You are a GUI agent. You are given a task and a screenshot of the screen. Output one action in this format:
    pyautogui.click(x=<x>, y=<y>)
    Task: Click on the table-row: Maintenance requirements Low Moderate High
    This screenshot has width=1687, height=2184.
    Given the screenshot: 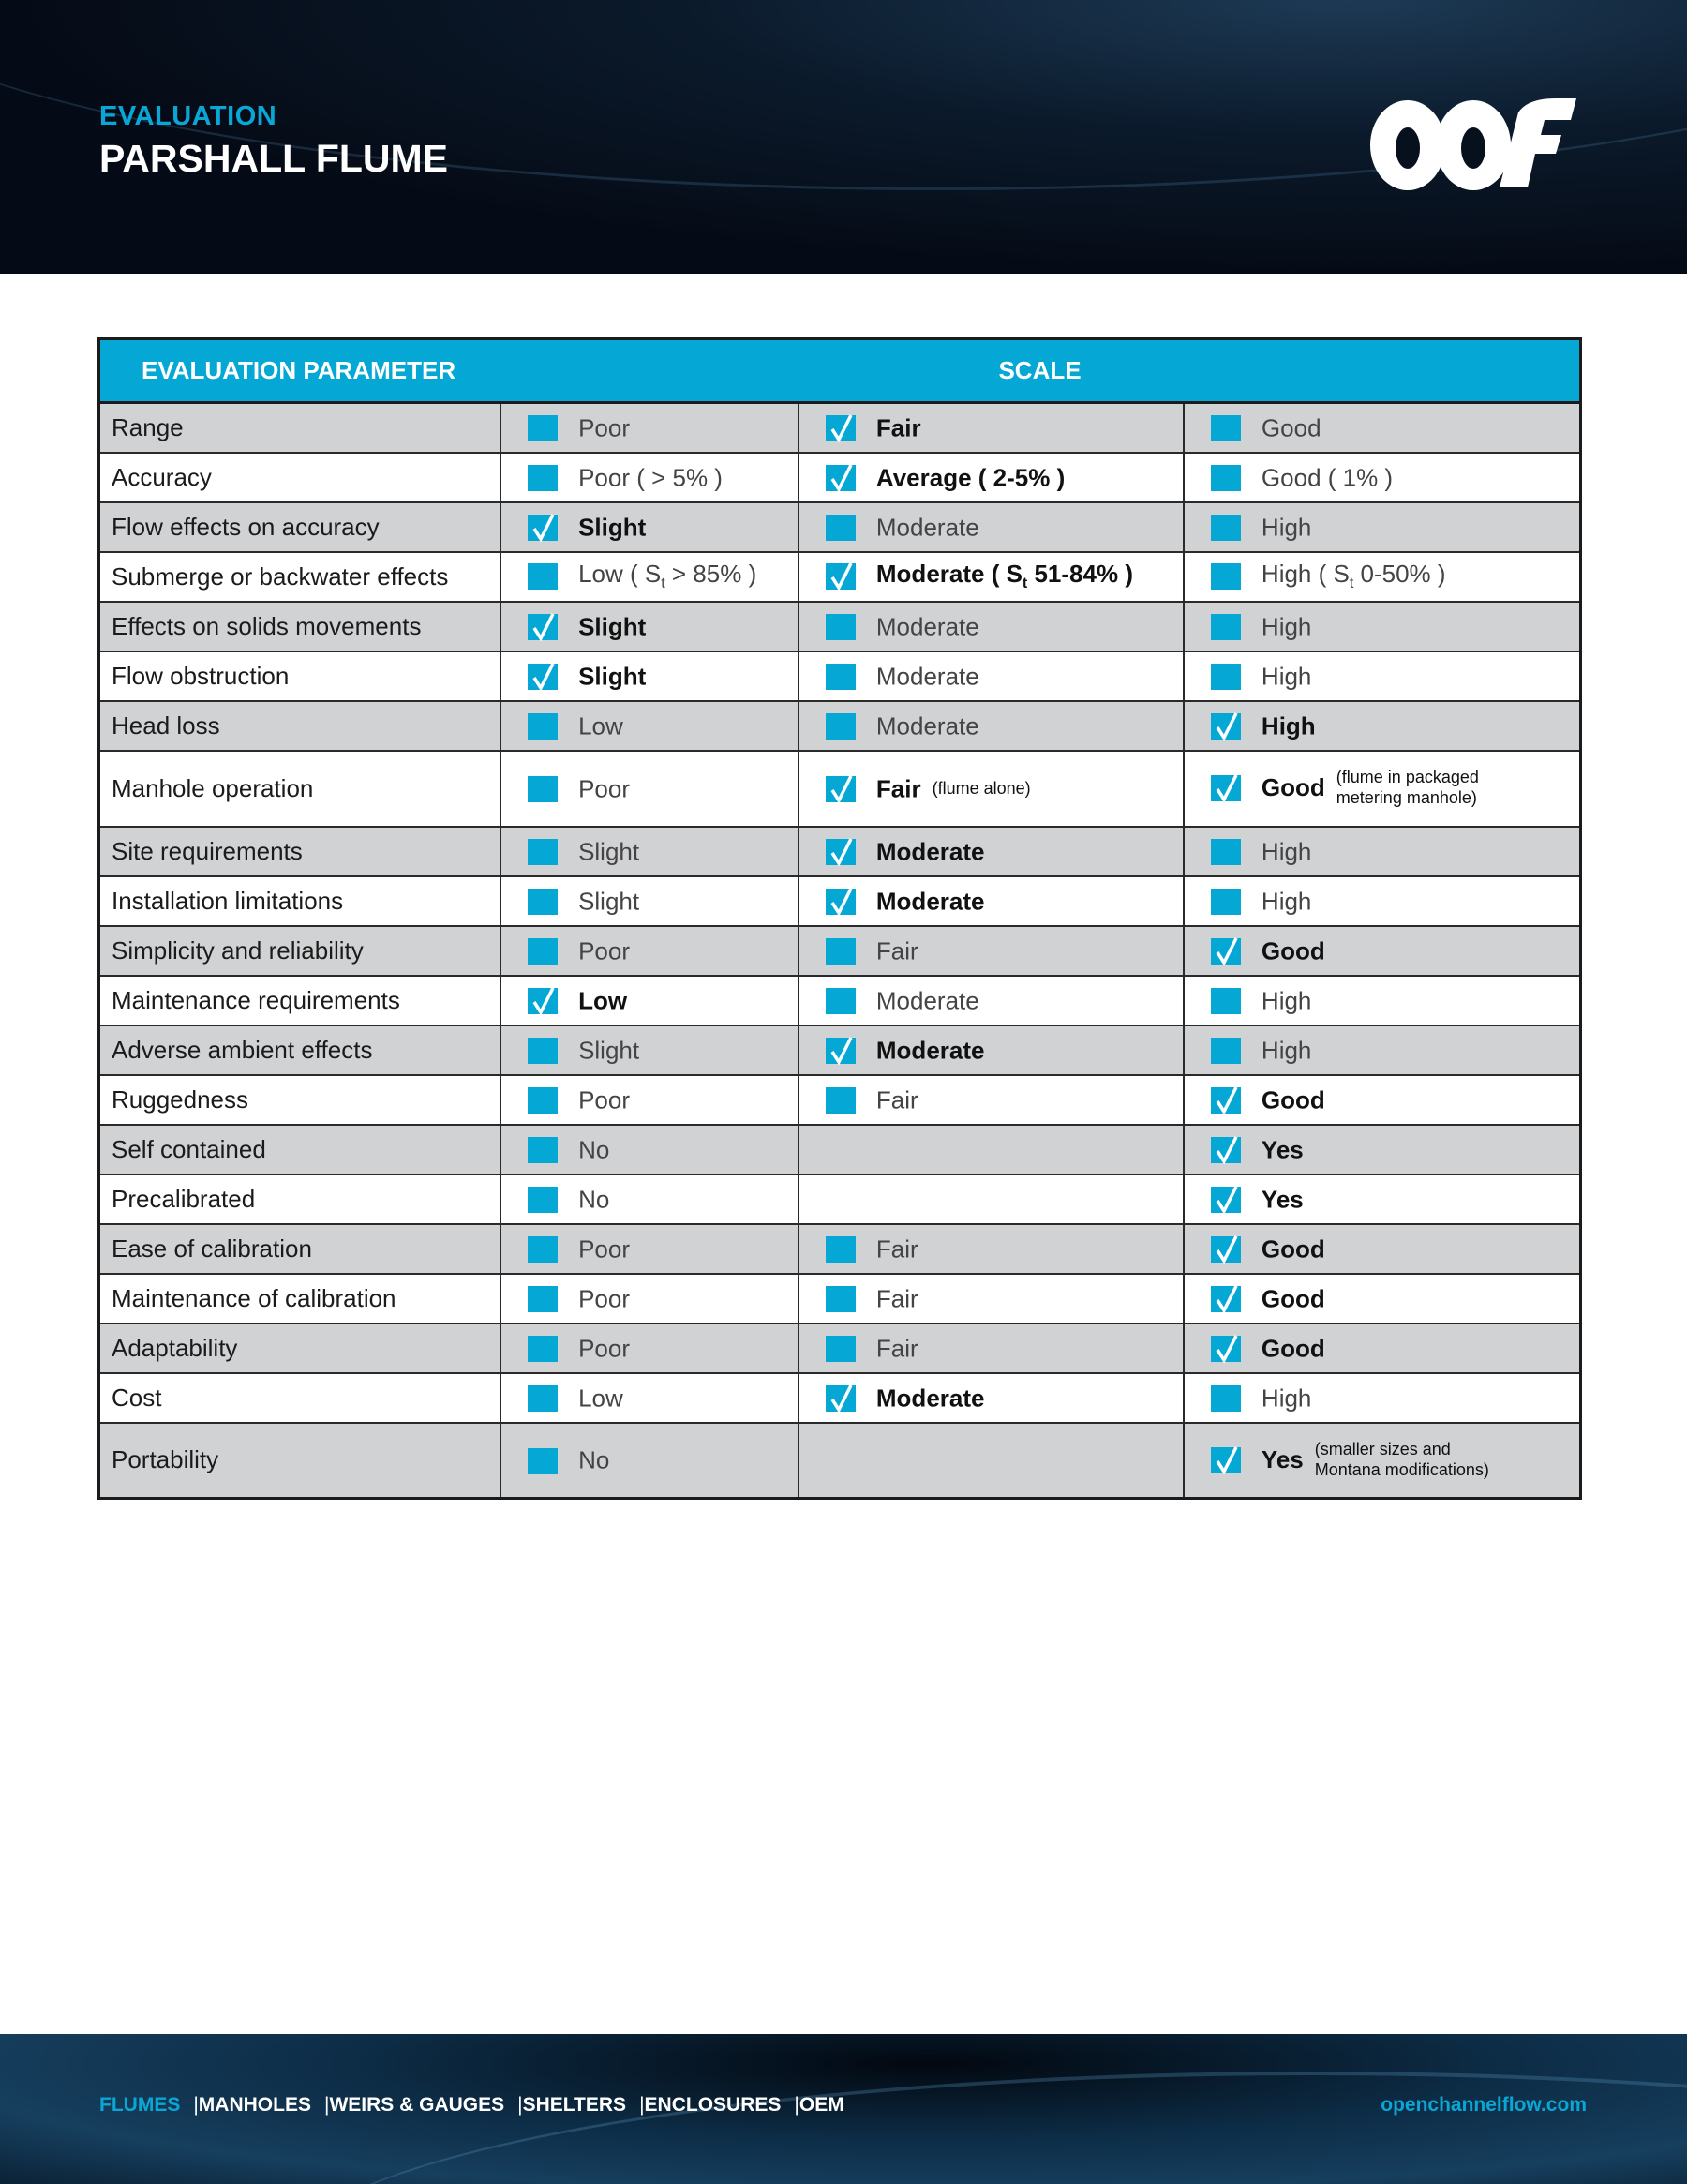 What is the action you would take?
    pyautogui.click(x=839, y=1000)
    